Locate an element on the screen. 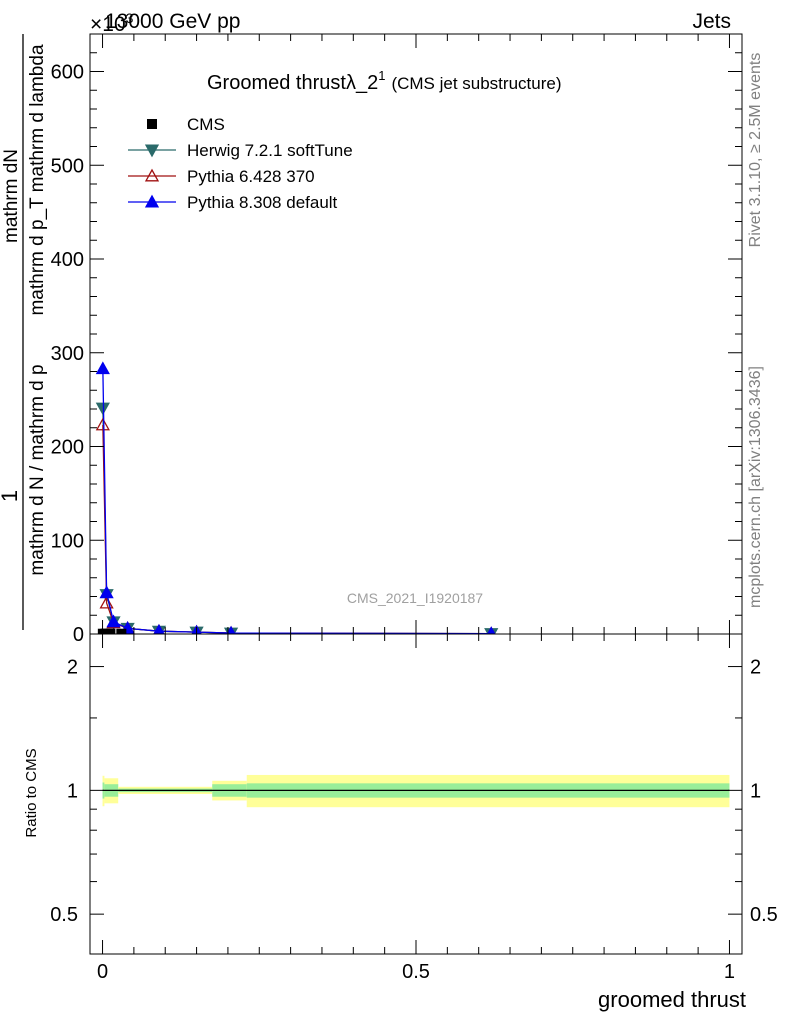 This screenshot has height=1024, width=786. exponent-prefix: ×10 is located at coordinates (108, 24).